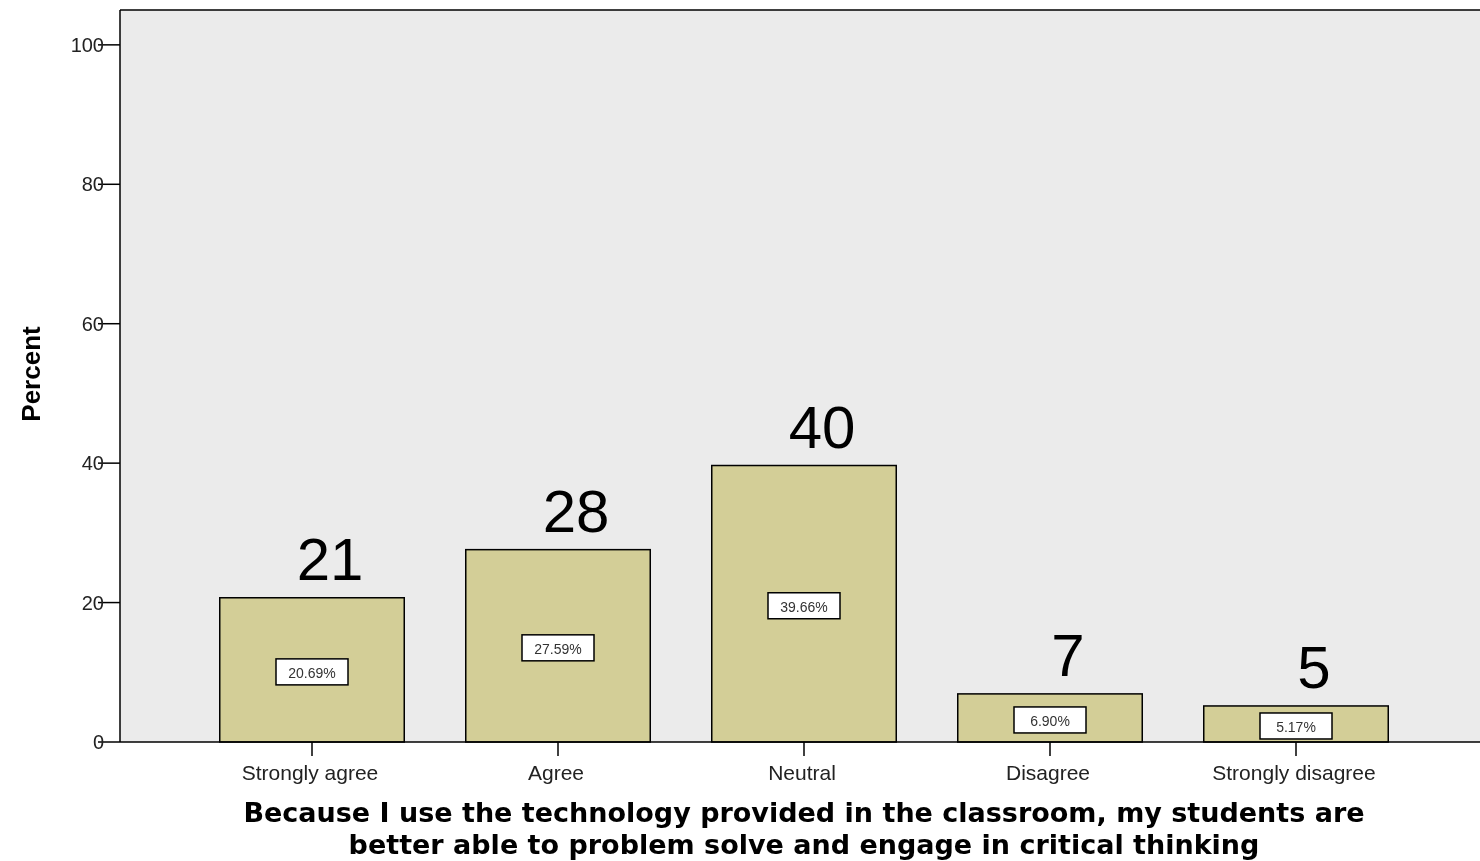 The width and height of the screenshot is (1480, 861). I want to click on data-label: 39.66%, so click(804, 606).